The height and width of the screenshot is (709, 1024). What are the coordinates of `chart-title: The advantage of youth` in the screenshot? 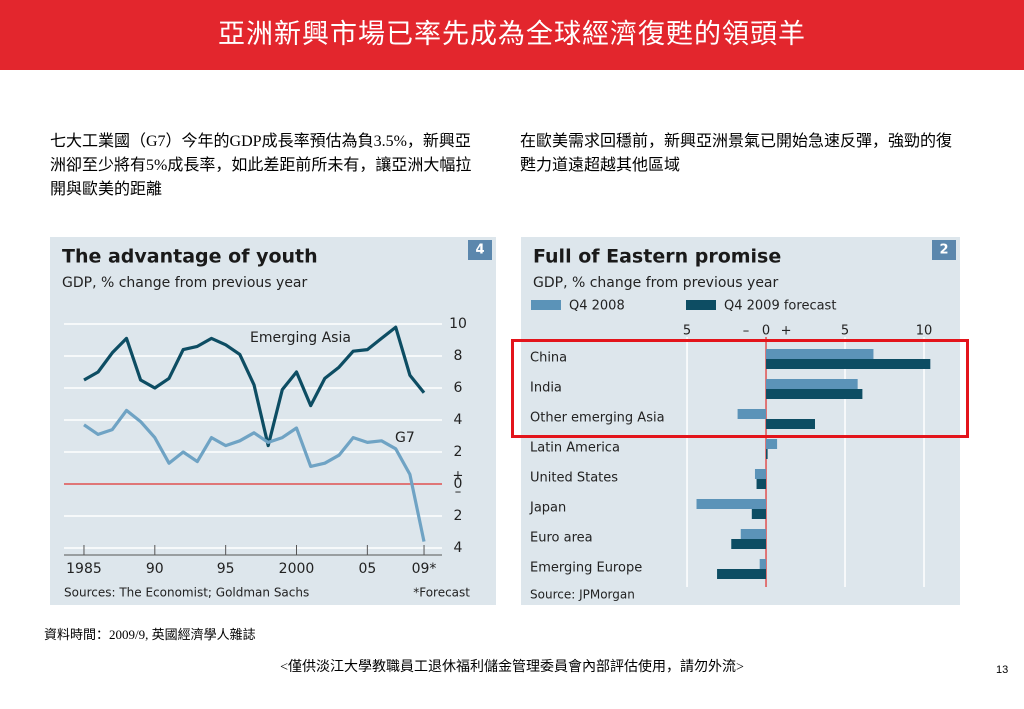 It's located at (190, 257).